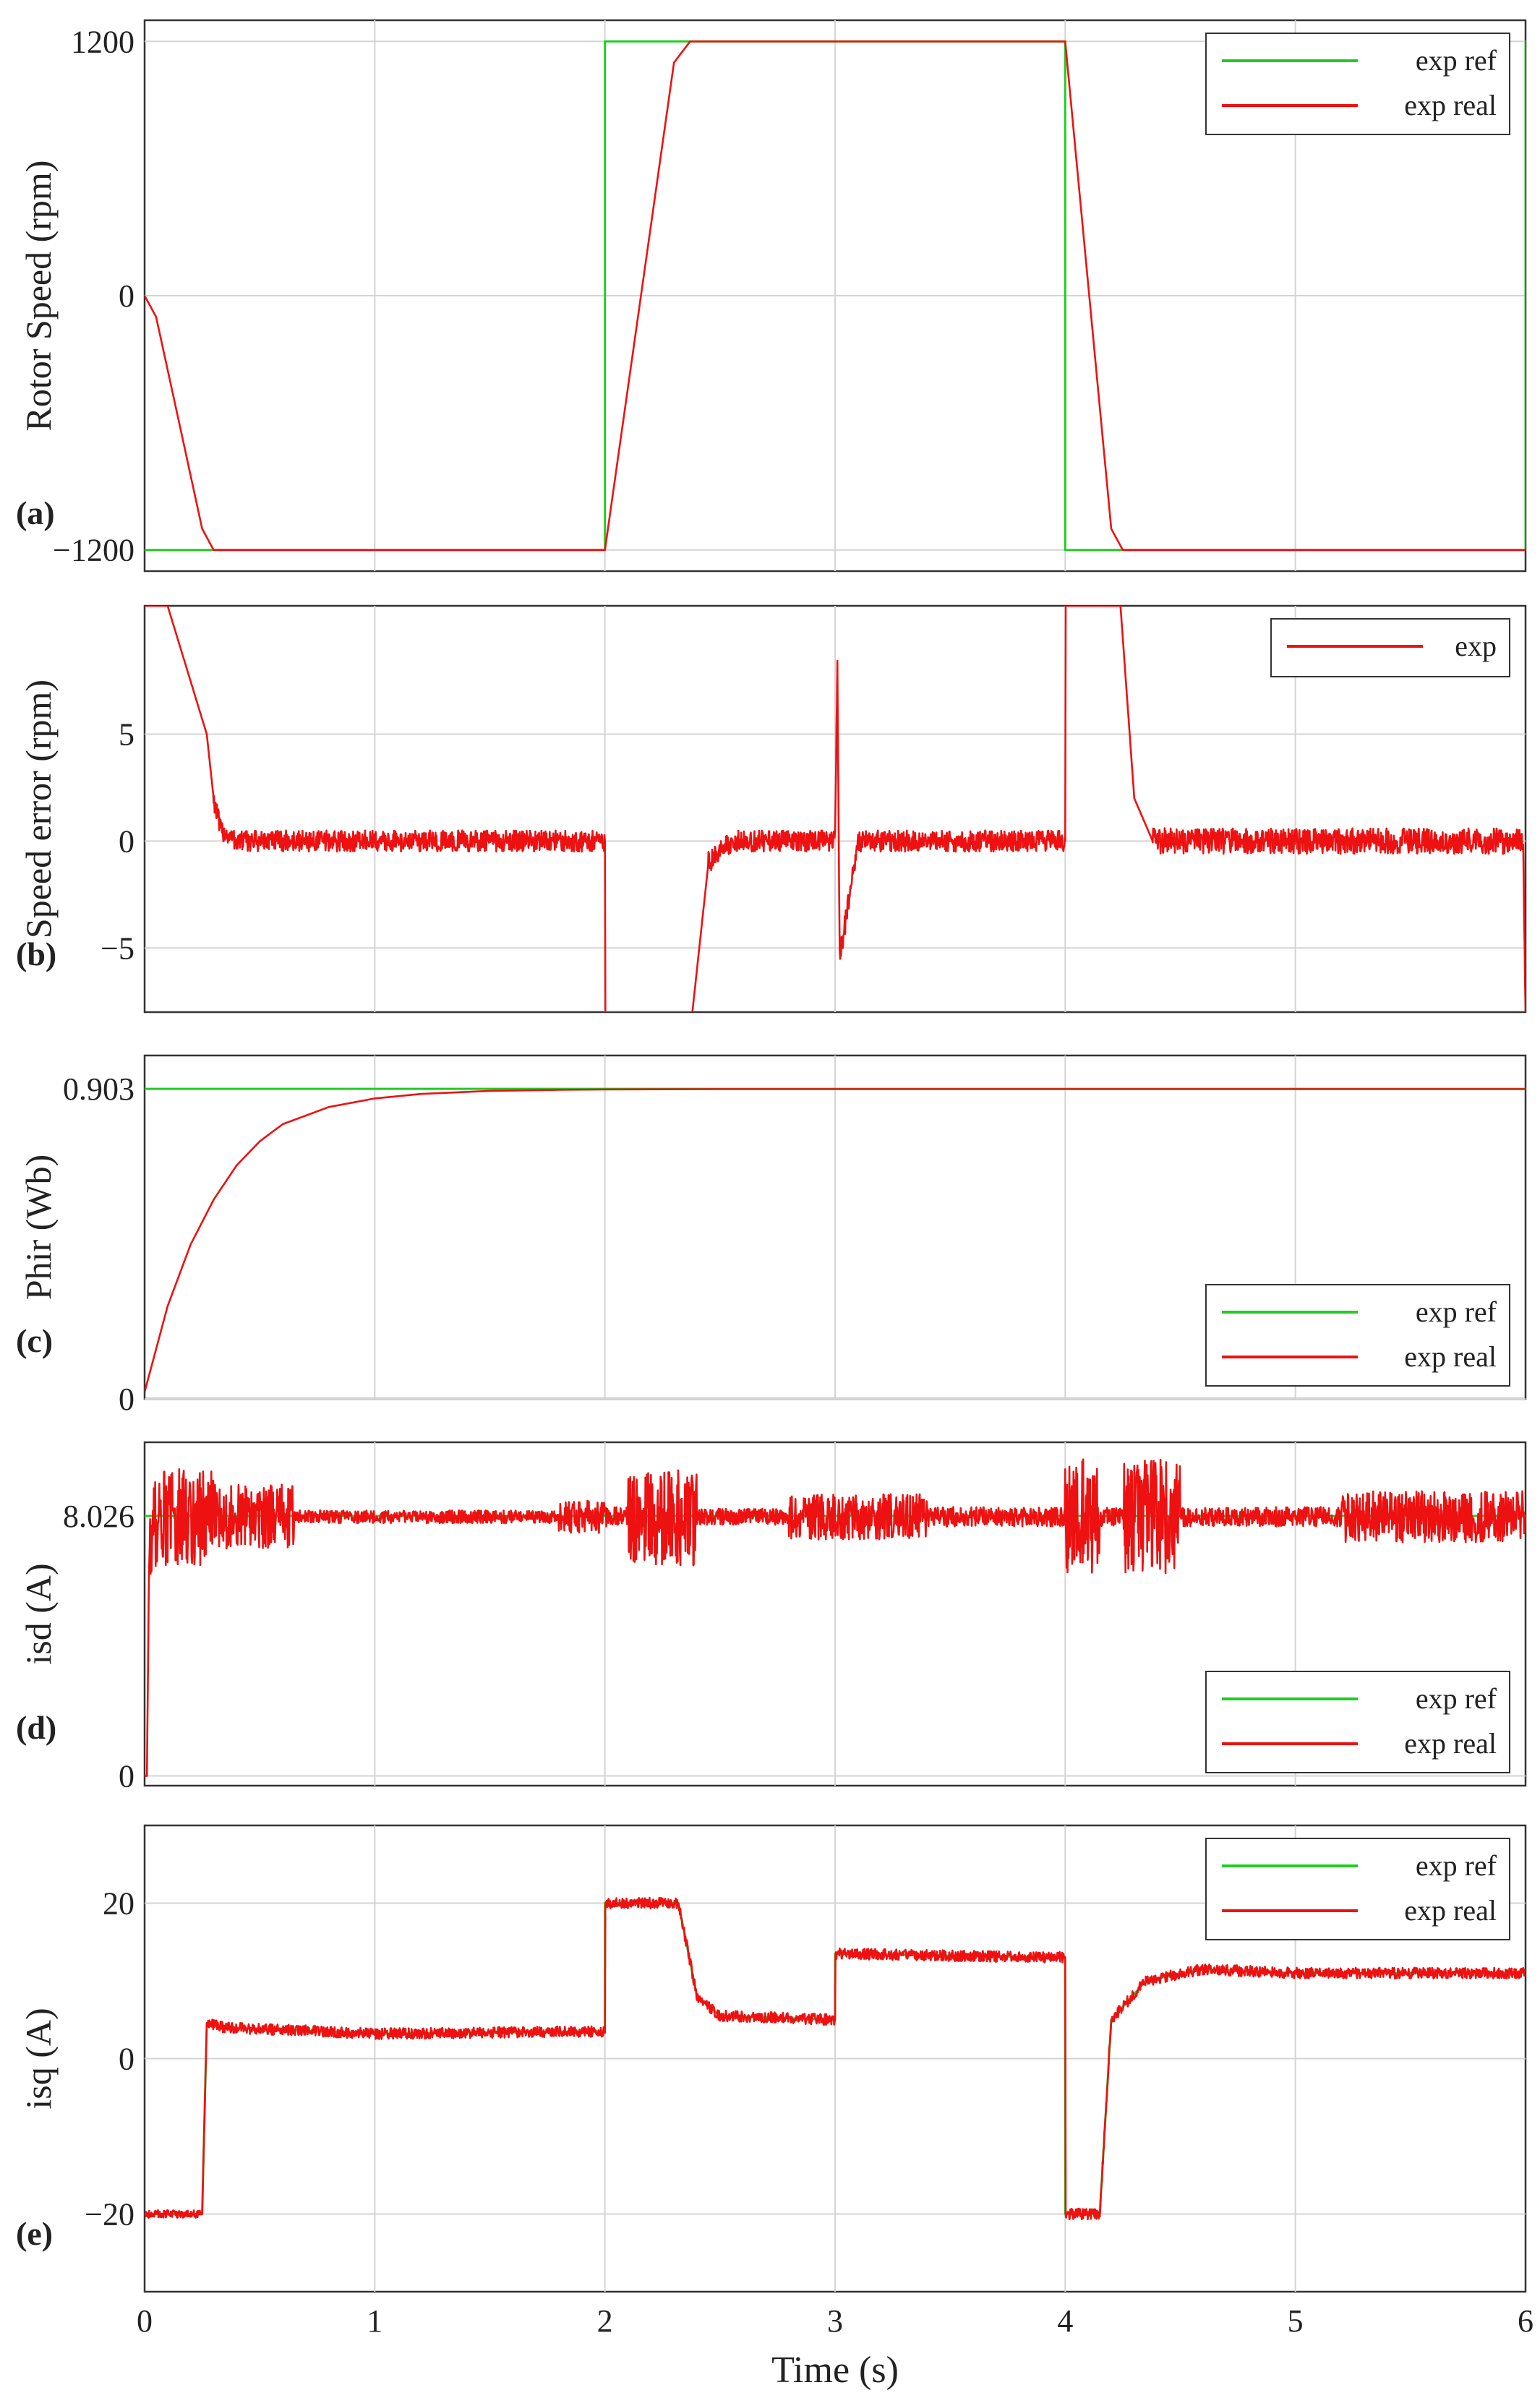 This screenshot has height=2398, width=1540. I want to click on series-group-d, so click(835, 1617).